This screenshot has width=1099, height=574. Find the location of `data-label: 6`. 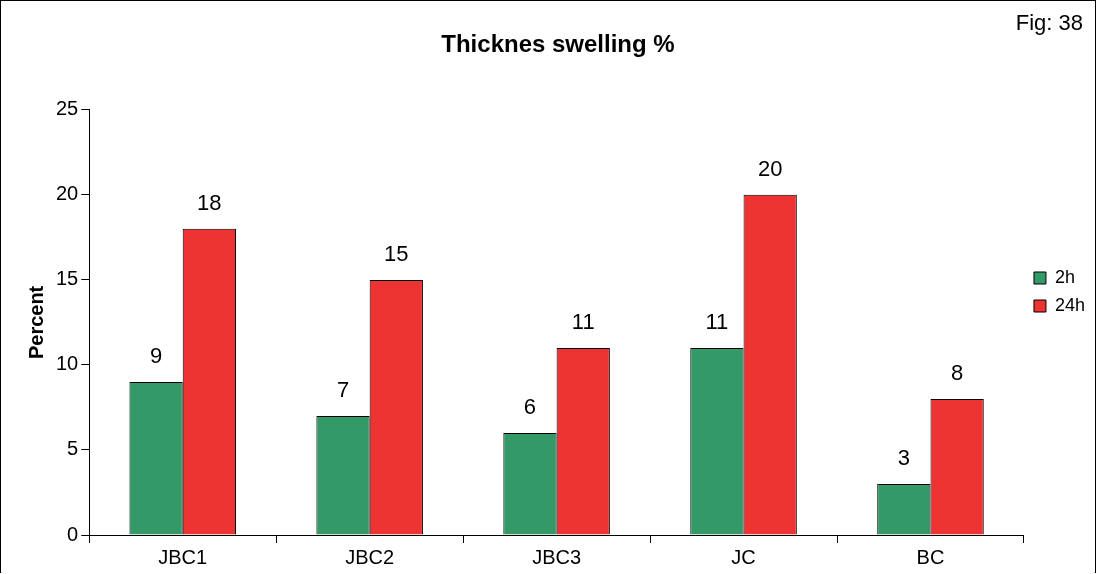

data-label: 6 is located at coordinates (530, 407).